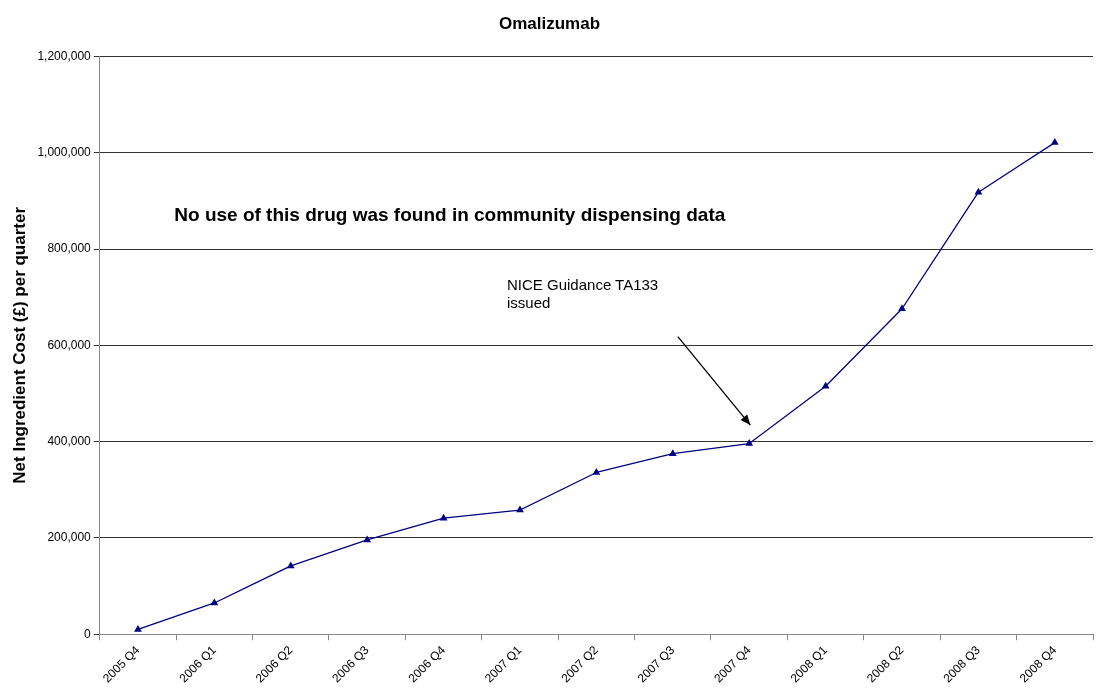 Image resolution: width=1107 pixels, height=693 pixels. Describe the element at coordinates (69, 248) in the screenshot. I see `y-tick-label: 800,000` at that location.